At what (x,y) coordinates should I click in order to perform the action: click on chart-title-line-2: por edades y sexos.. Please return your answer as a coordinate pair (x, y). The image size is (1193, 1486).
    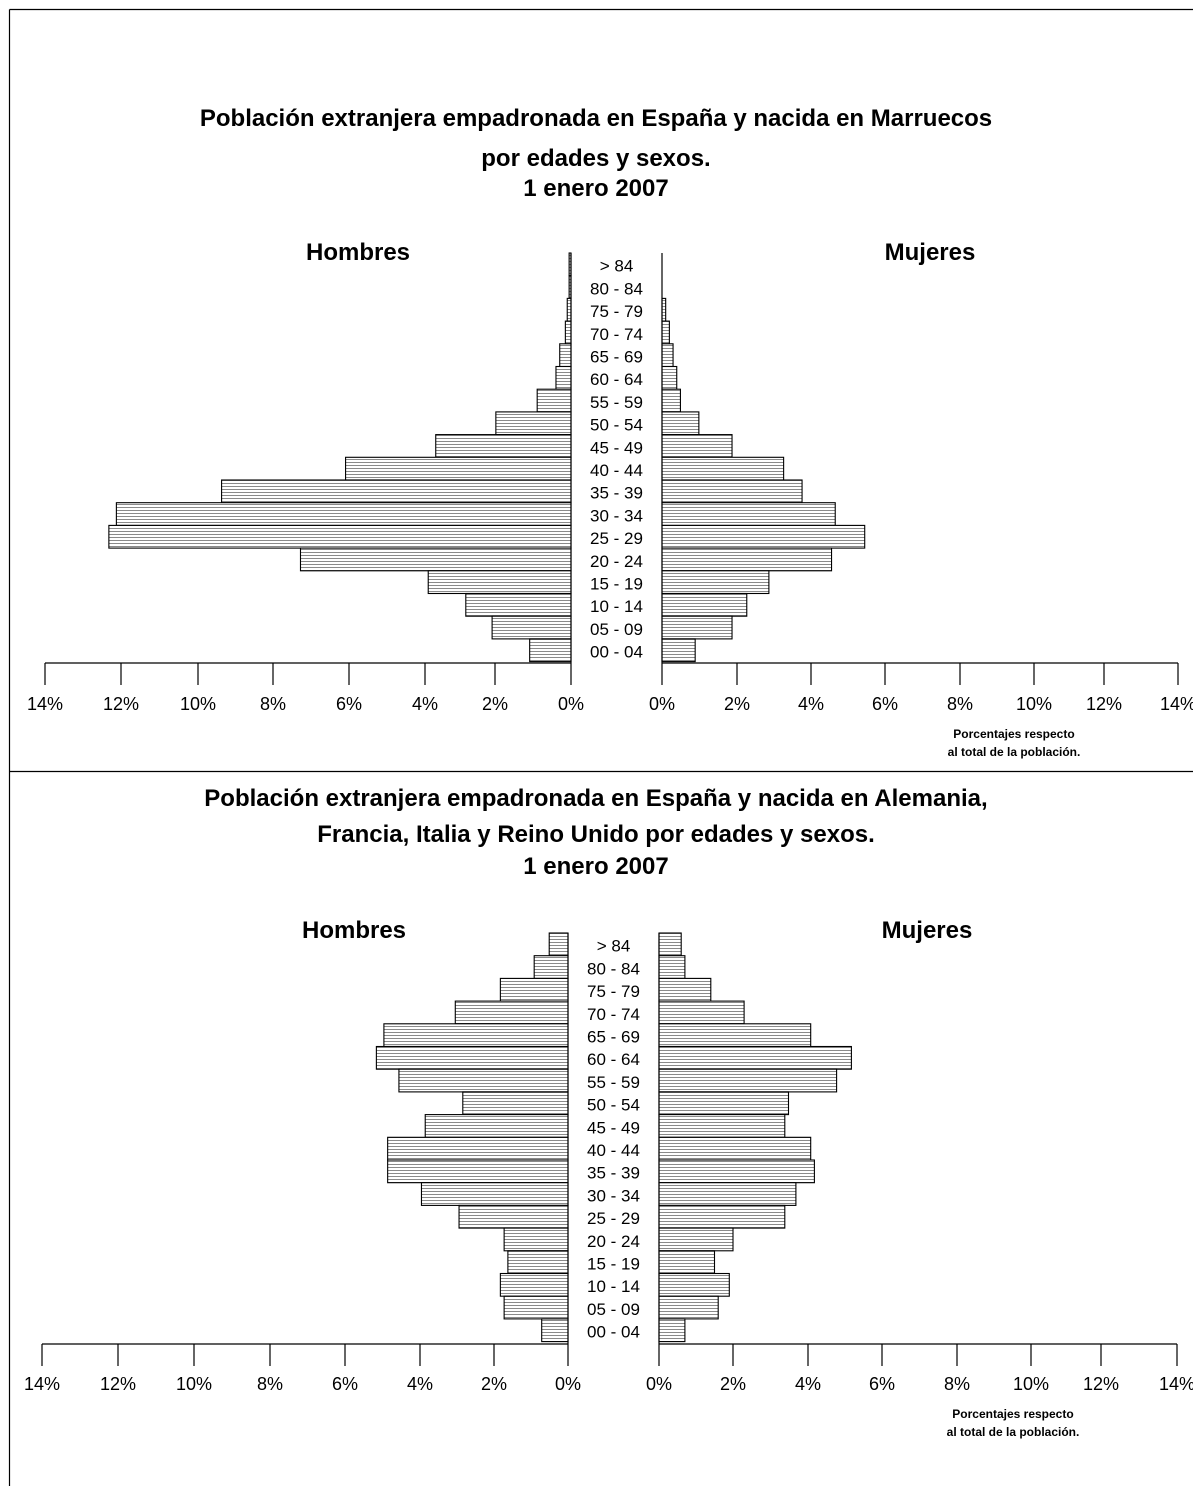
    Looking at the image, I should click on (595, 158).